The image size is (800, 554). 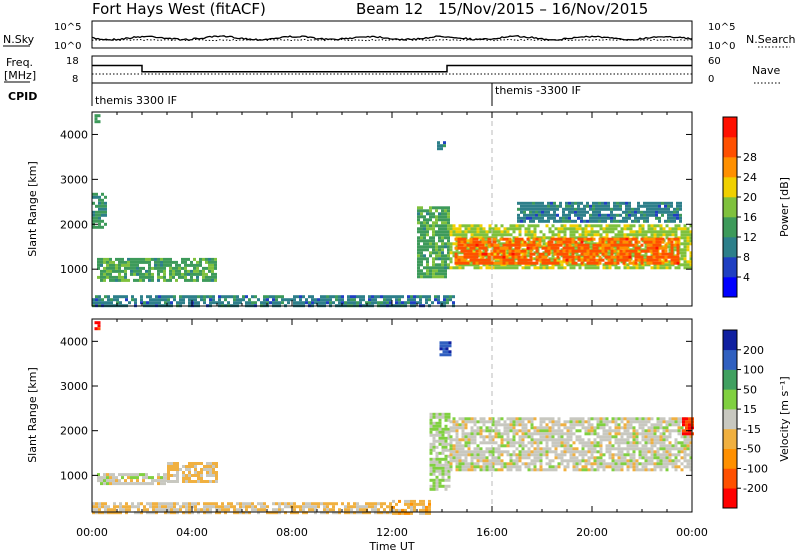 What do you see at coordinates (74, 224) in the screenshot?
I see `power-ytick-label: 2000` at bounding box center [74, 224].